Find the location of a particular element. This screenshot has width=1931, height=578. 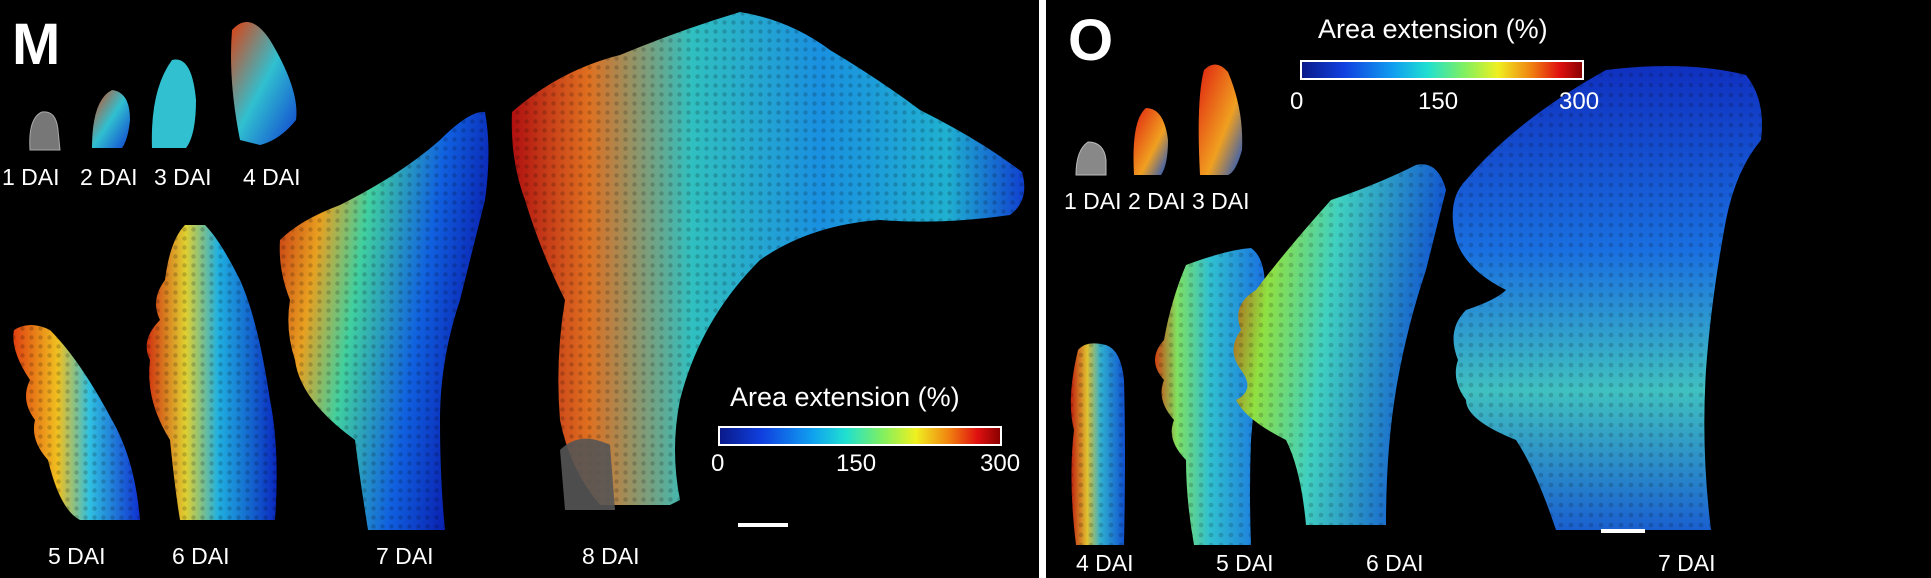

stage-label-6dai: 6 DAI is located at coordinates (201, 556).